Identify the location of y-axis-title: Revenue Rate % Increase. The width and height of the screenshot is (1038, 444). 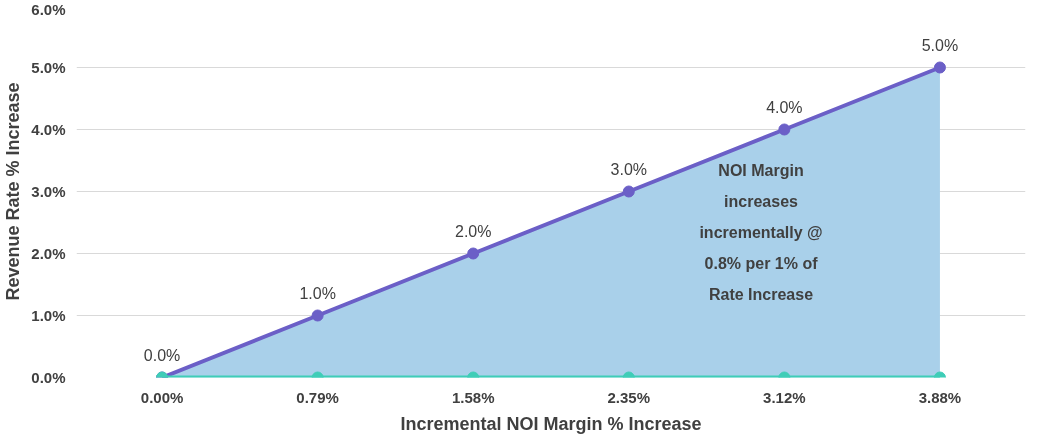
(13, 191).